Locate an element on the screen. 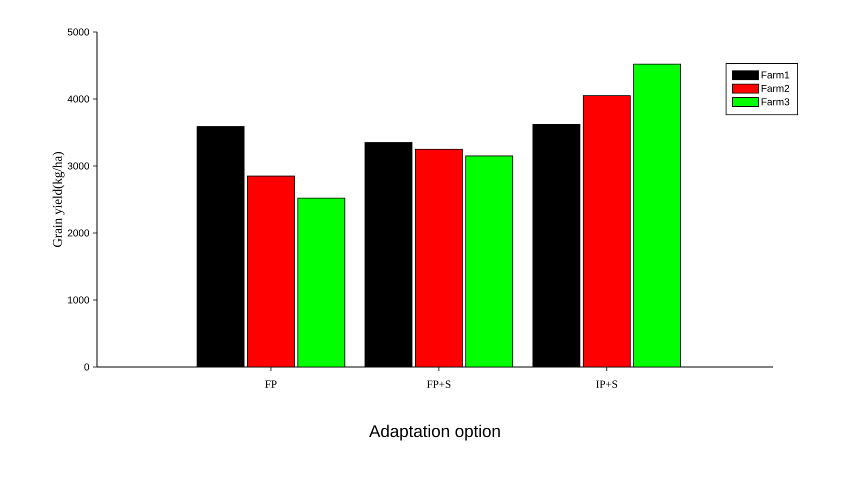 The image size is (858, 478). legend-label: Farm2 is located at coordinates (776, 88).